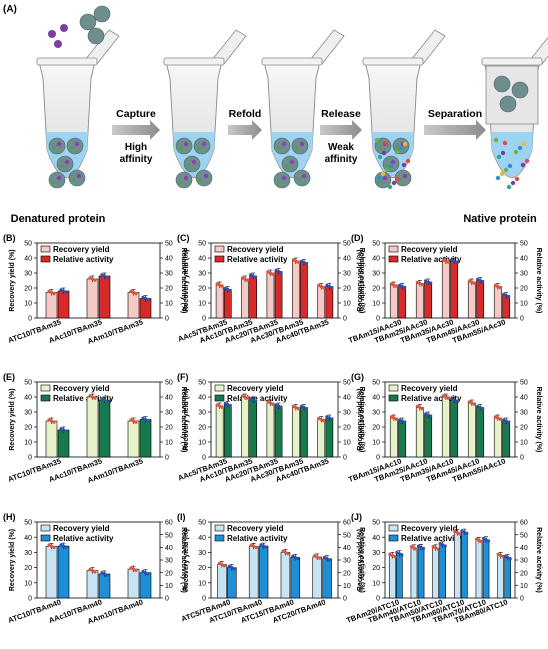 This screenshot has height=649, width=548. What do you see at coordinates (347, 548) in the screenshot?
I see `y2-tick-label: 40` at bounding box center [347, 548].